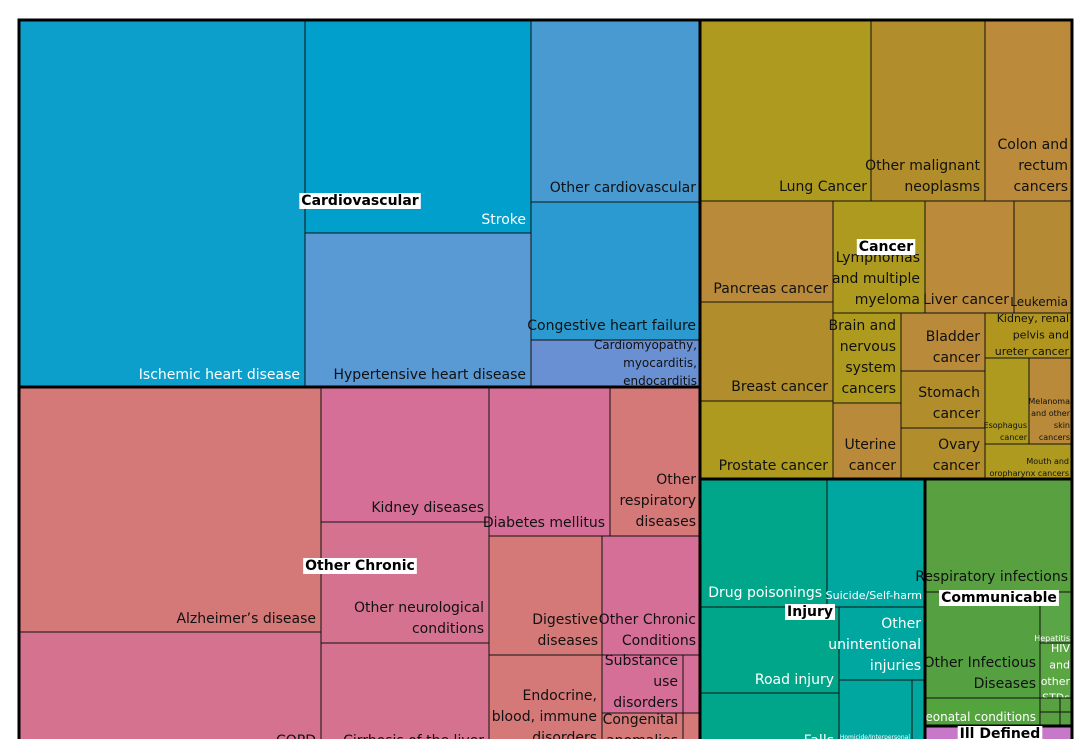  I want to click on tile-prostate-cancer, so click(766, 440).